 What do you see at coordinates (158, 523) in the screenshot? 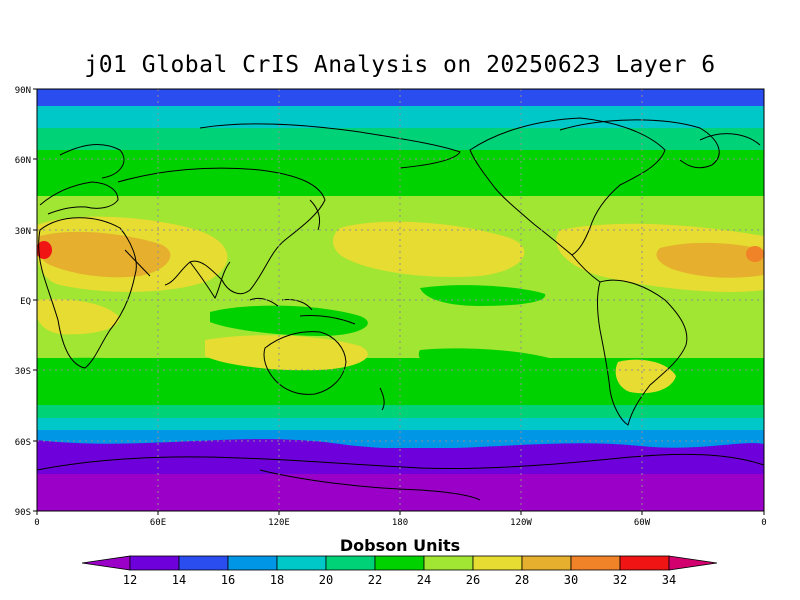
I see `lon-label-60e: 60E` at bounding box center [158, 523].